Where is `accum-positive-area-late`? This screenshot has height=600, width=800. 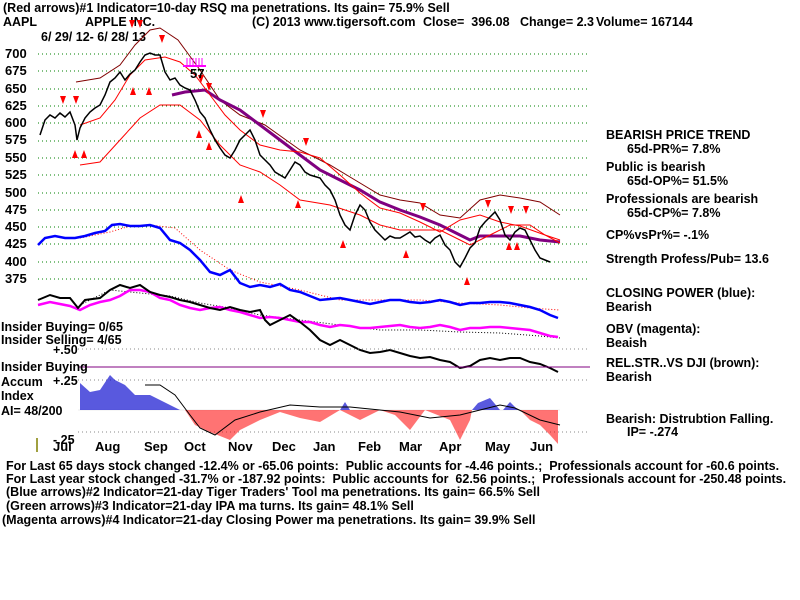 accum-positive-area-late is located at coordinates (429, 404).